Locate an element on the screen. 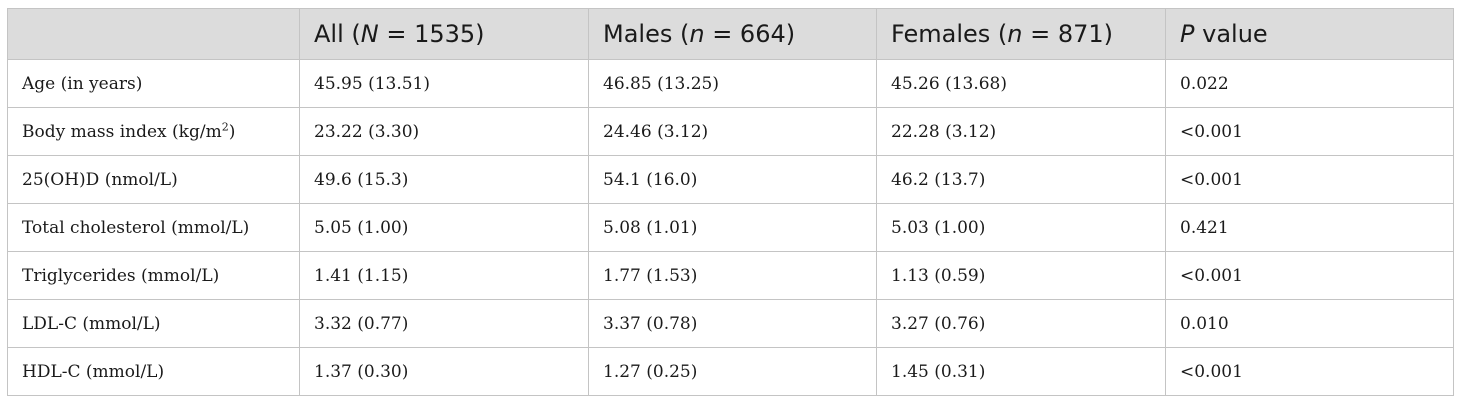  row-label: 25(OH)D (nmol/L) is located at coordinates (153, 179).